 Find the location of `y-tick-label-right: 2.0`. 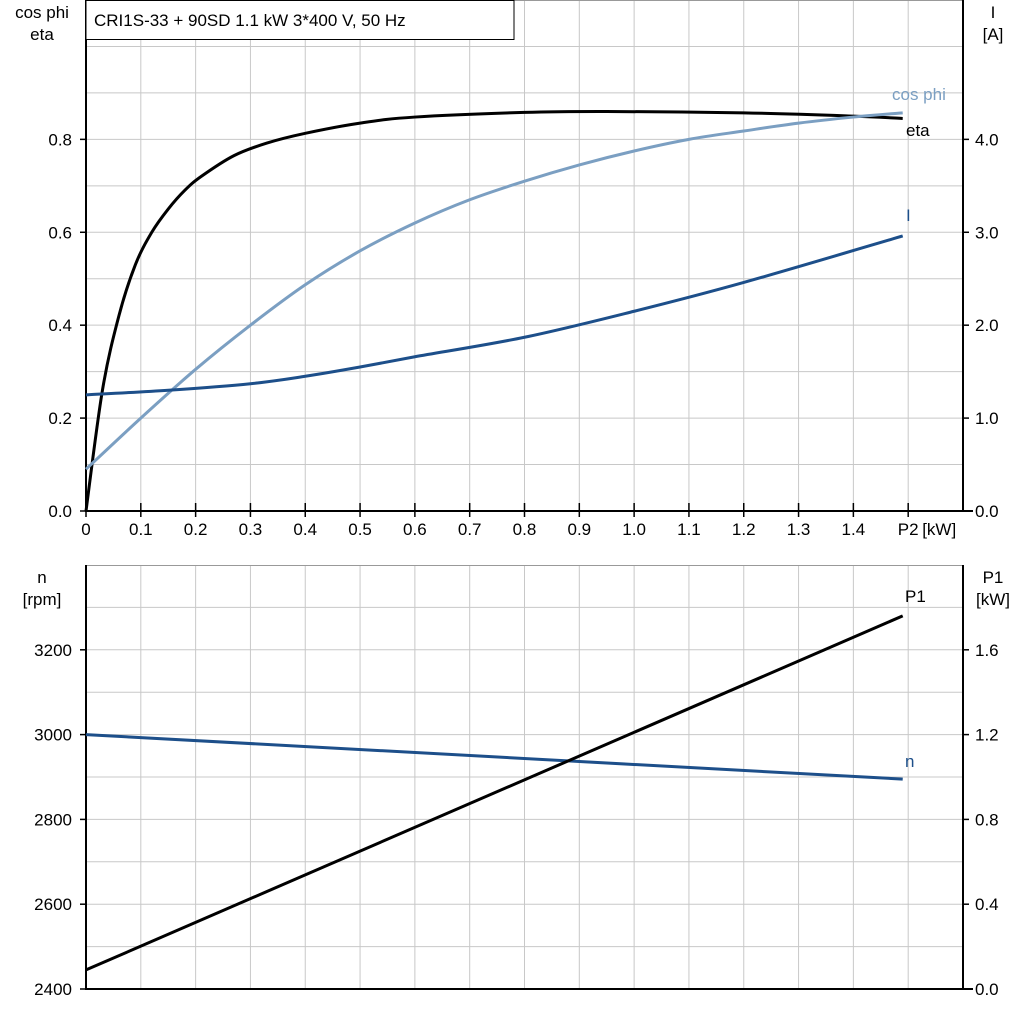

y-tick-label-right: 2.0 is located at coordinates (987, 325).